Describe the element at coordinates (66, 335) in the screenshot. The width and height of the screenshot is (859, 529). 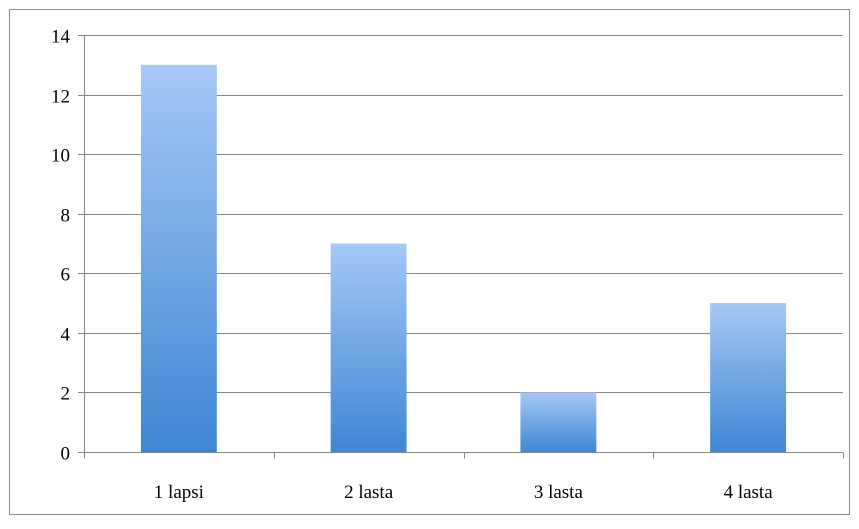
I see `y-tick-label: 4` at that location.